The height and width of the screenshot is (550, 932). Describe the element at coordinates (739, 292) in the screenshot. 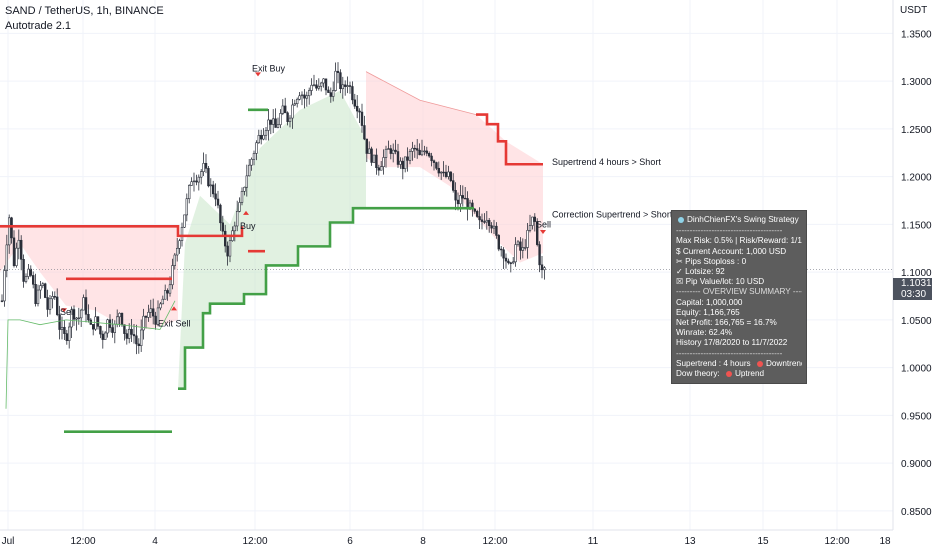

I see `overview-header: --------- OVERVIEW SUMMARY ---------` at that location.